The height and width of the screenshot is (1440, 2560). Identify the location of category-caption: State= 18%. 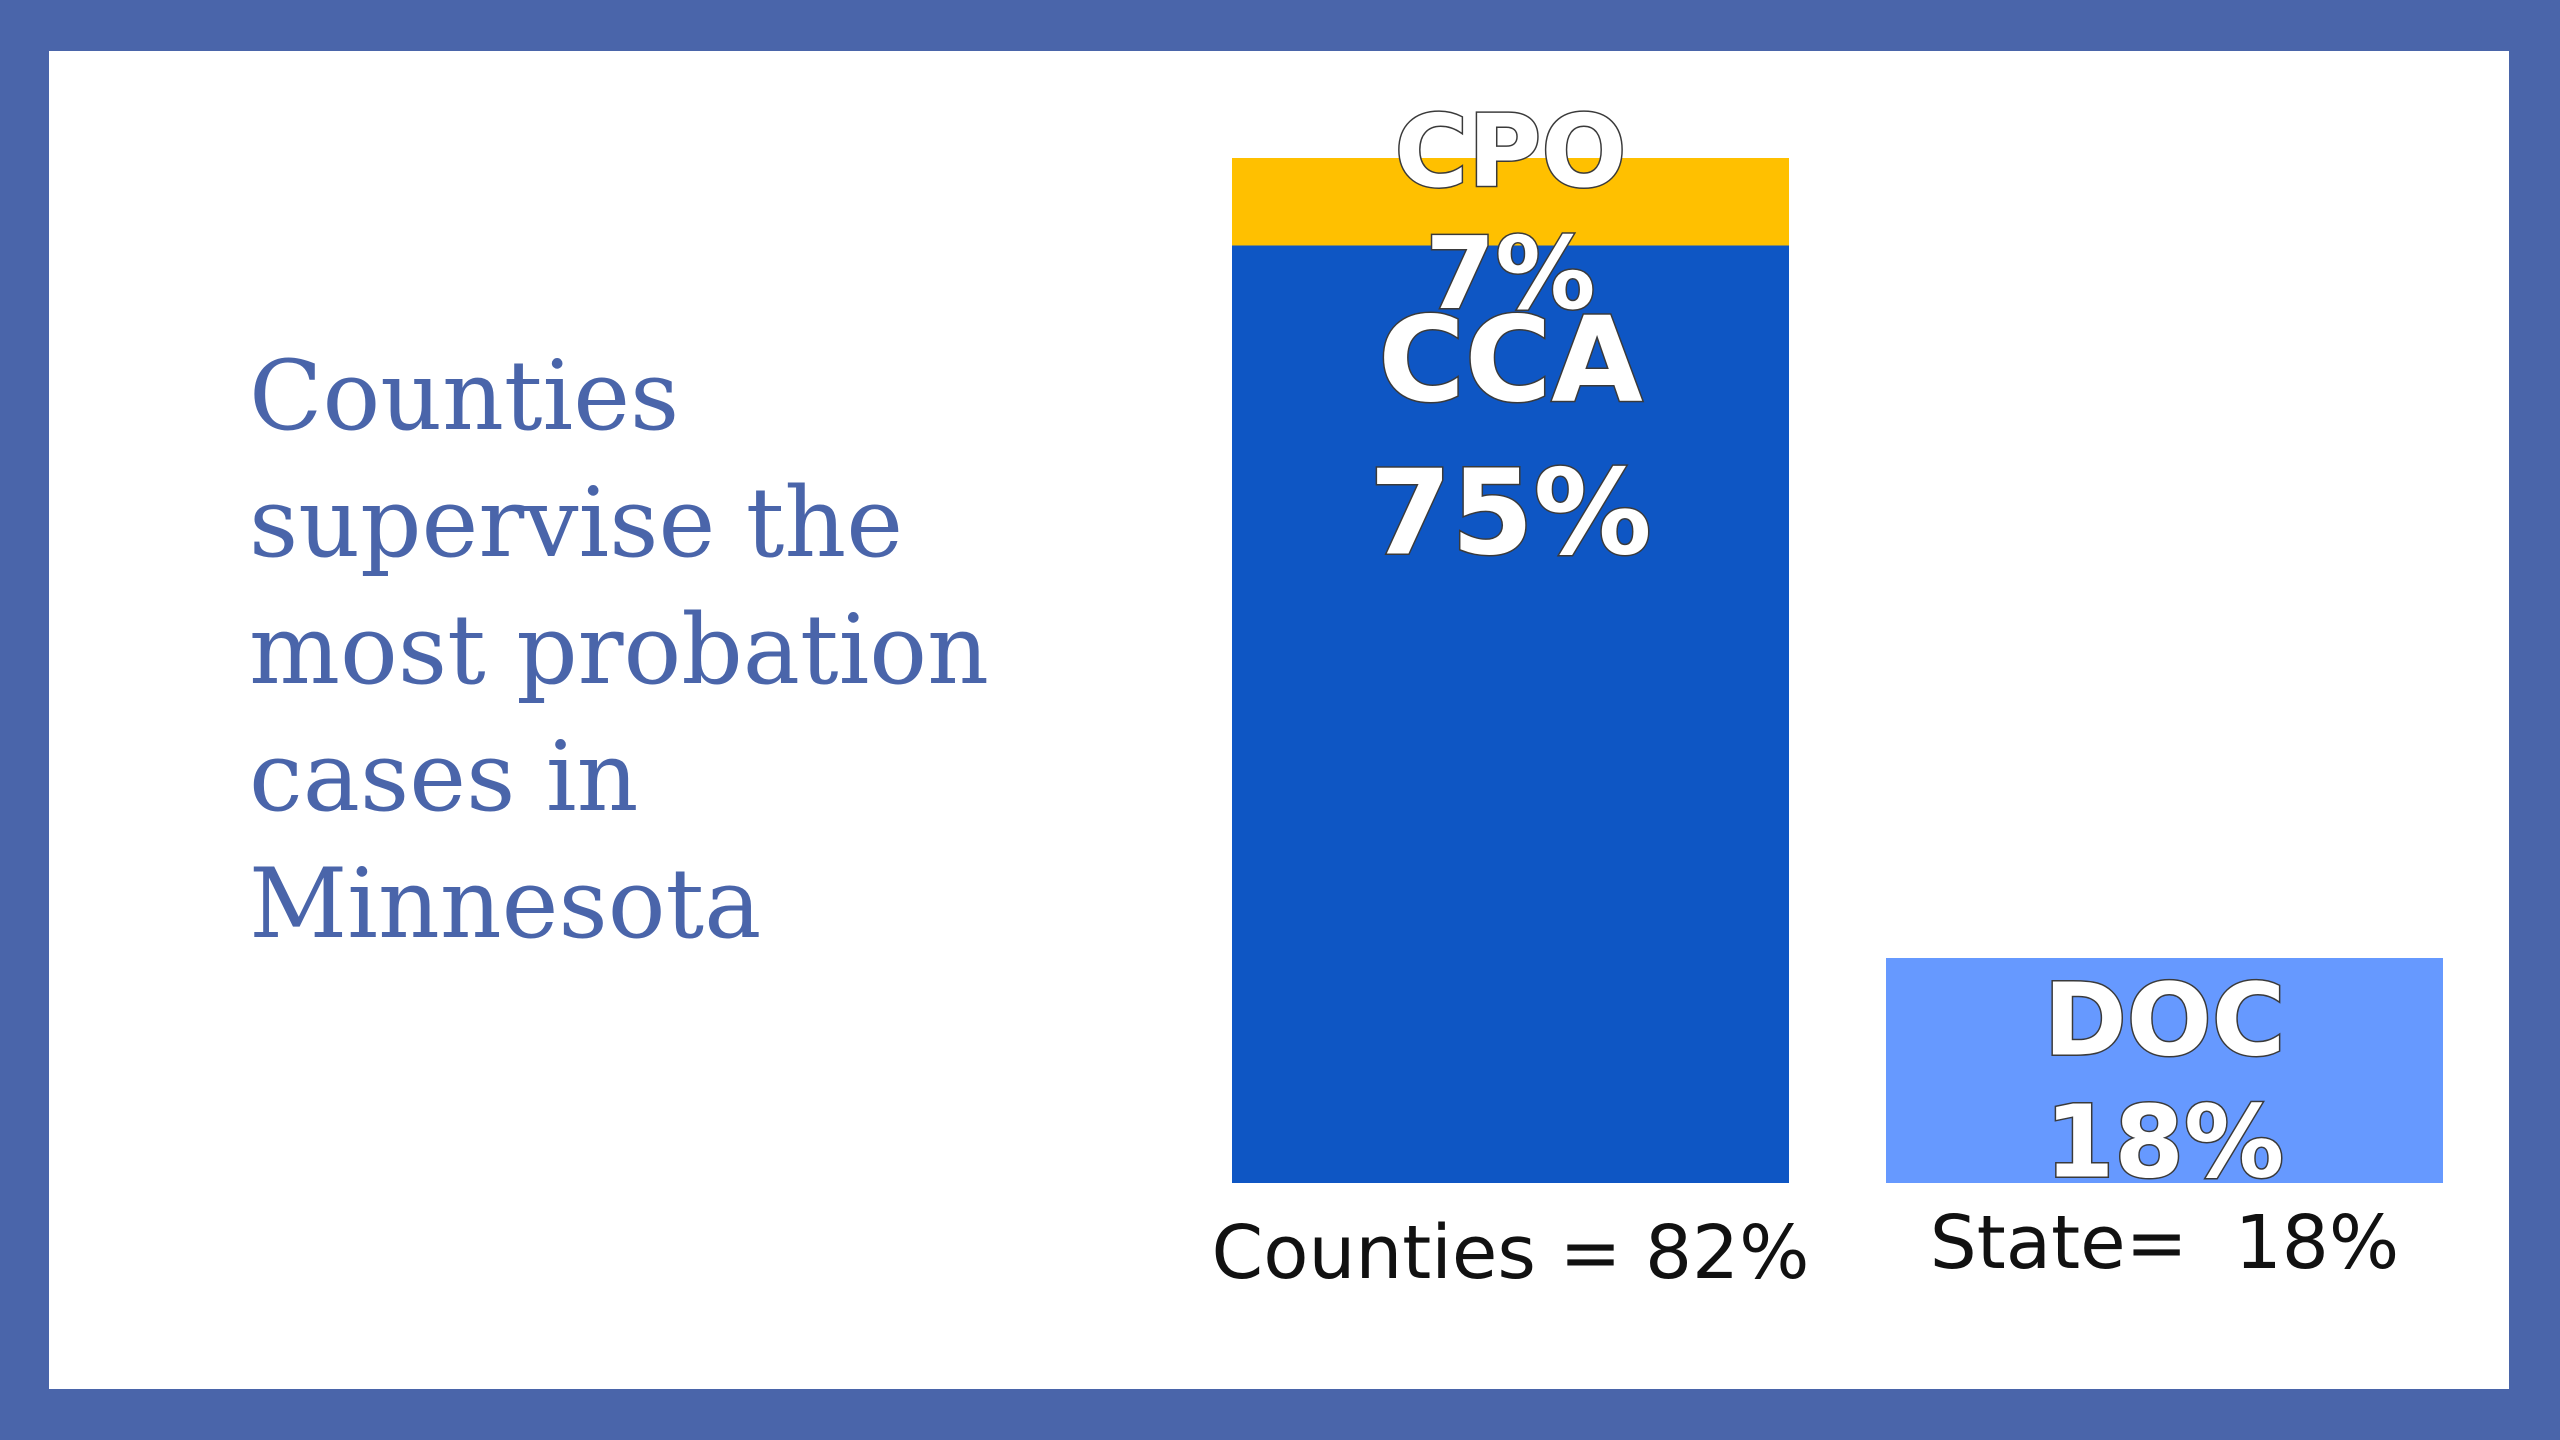
(2164, 1243).